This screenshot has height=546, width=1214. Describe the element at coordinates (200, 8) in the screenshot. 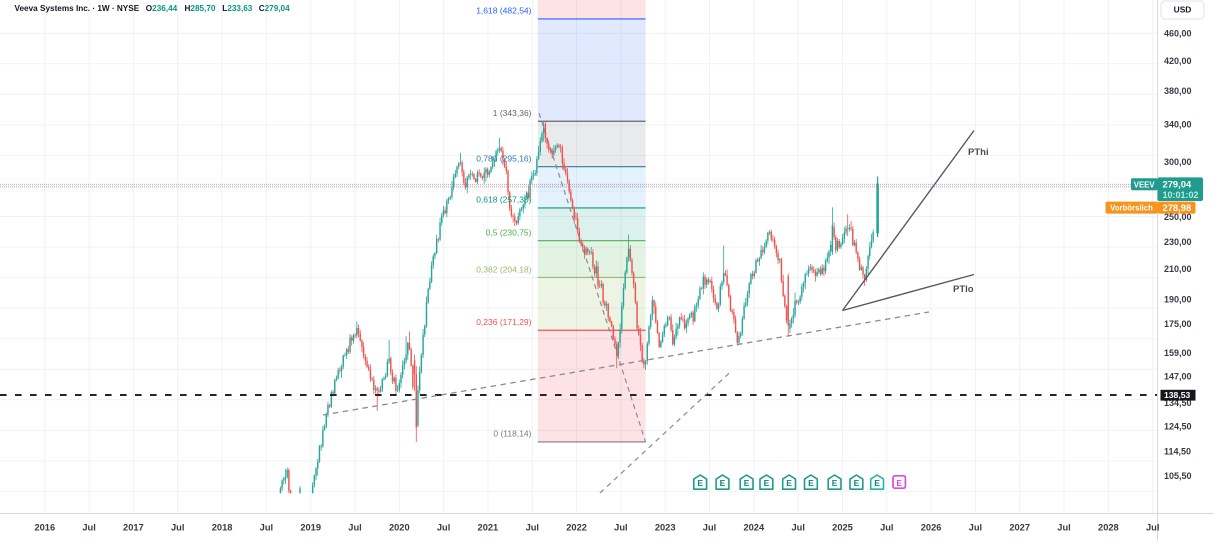

I see `svg-text: H285,70` at that location.